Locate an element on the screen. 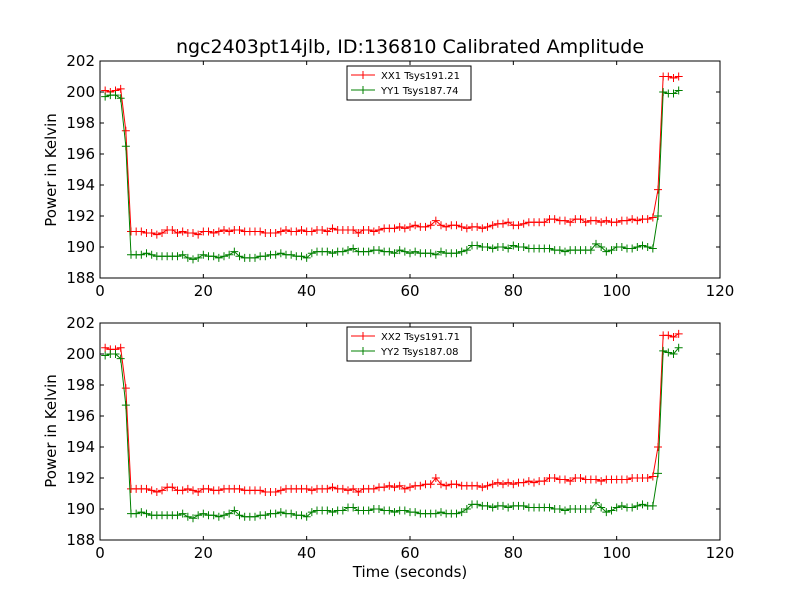  x-tick-label: 120 is located at coordinates (720, 291).